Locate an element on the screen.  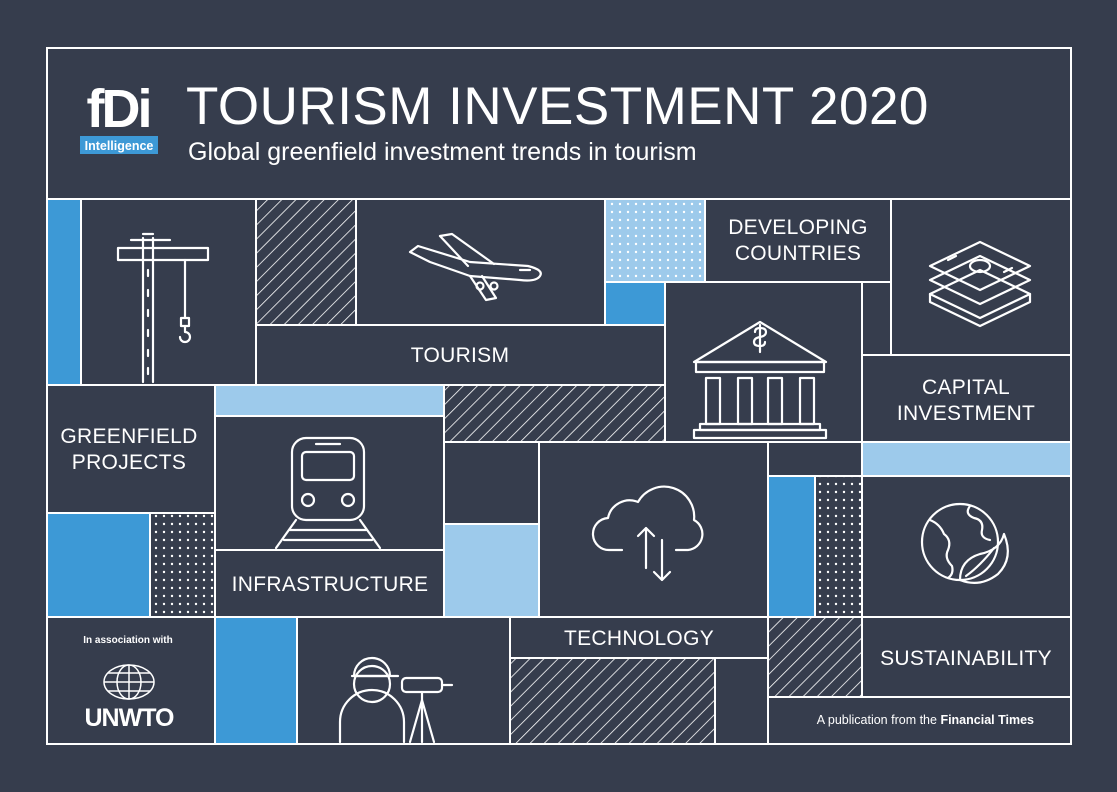
logo-sub: Intelligence is located at coordinates (119, 146).